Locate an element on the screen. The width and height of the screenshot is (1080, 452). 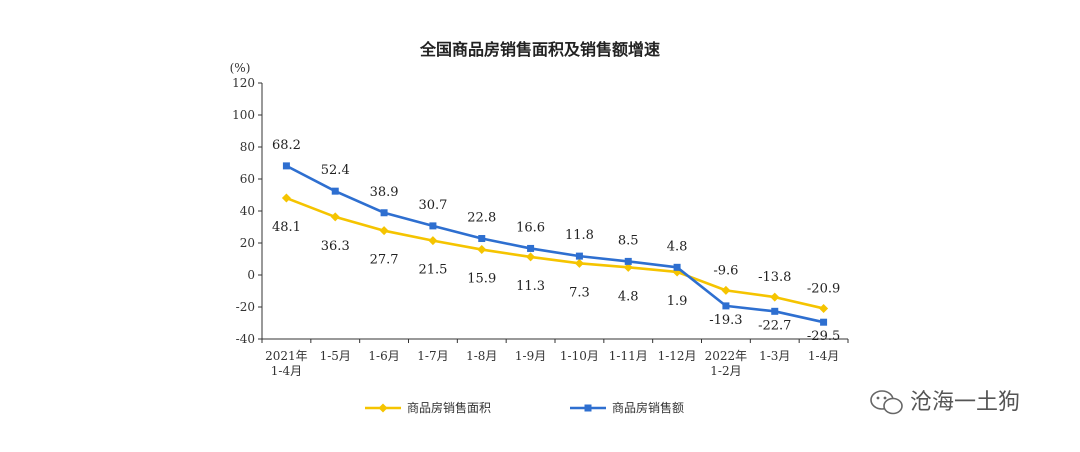
y-tick-label: 60 is located at coordinates (247, 179).